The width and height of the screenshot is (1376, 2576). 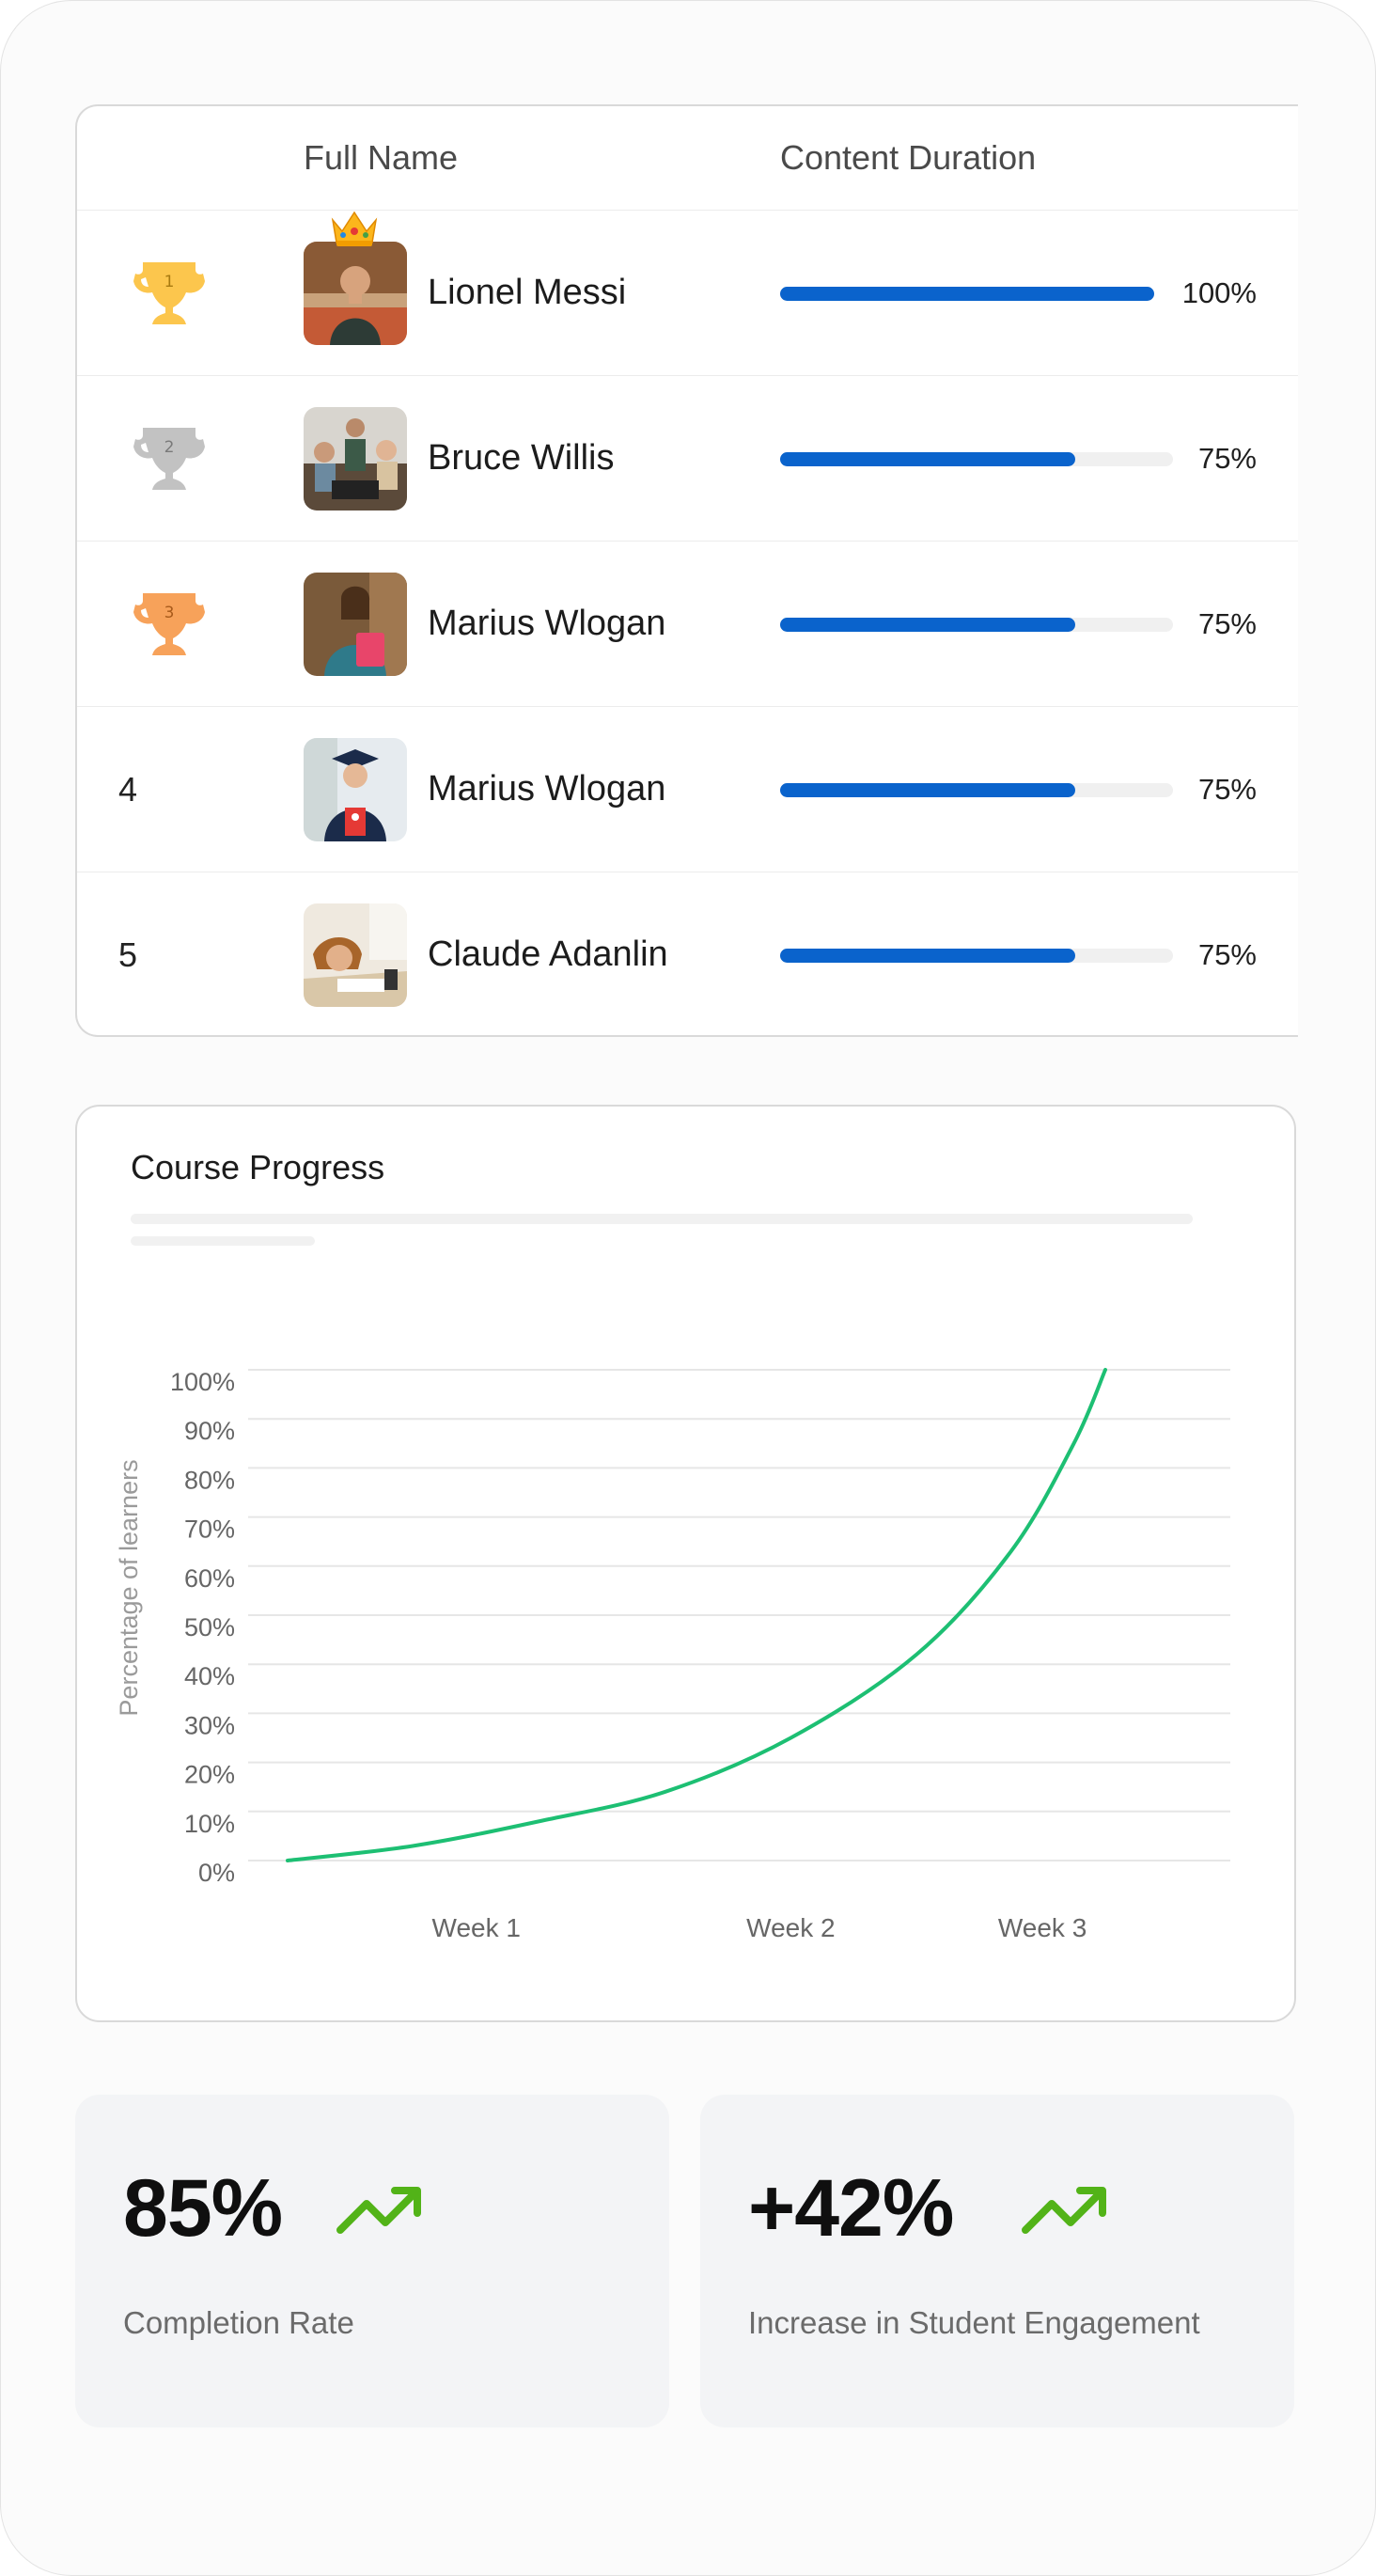 I want to click on y-tick-label: 100%, so click(x=202, y=1382).